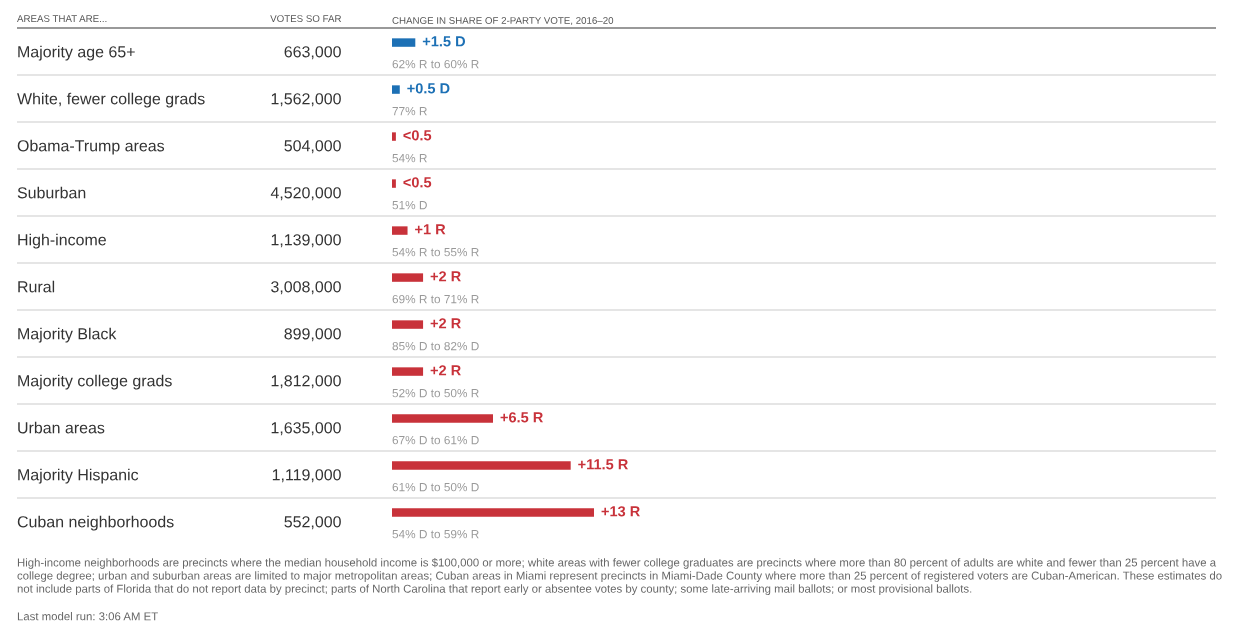 The height and width of the screenshot is (635, 1236). Describe the element at coordinates (409, 111) in the screenshot. I see `annotation: 77% R` at that location.